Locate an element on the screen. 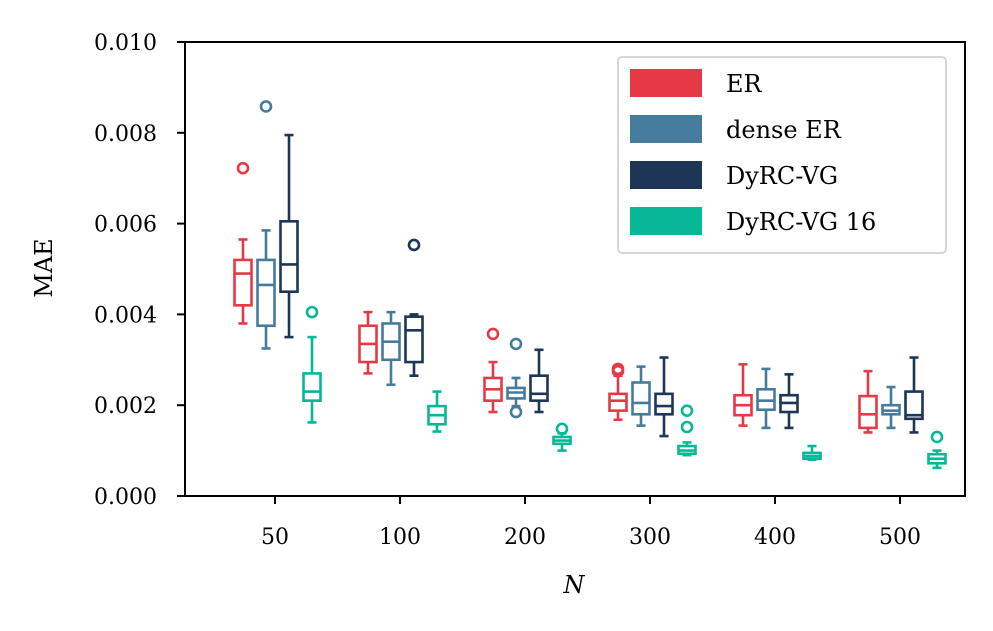 This screenshot has width=993, height=631. y-tick-label: 0.004 is located at coordinates (125, 315).